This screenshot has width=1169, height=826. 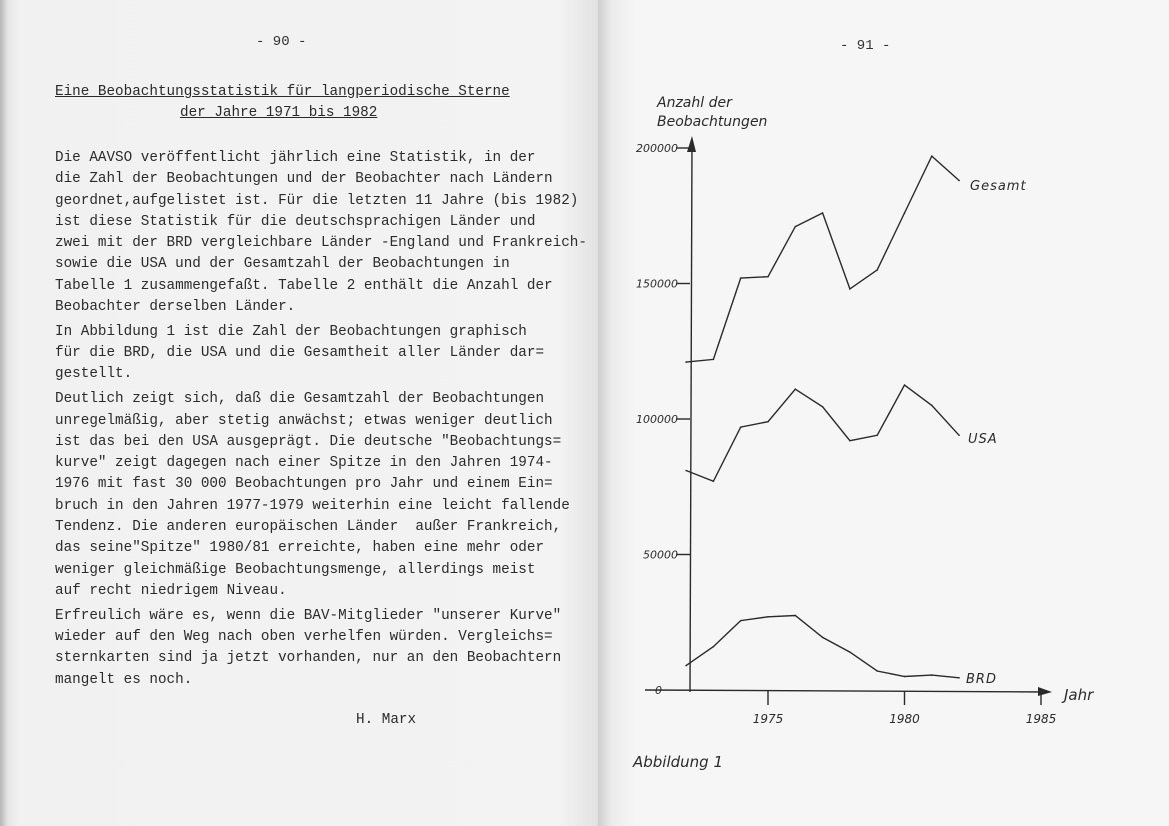 What do you see at coordinates (691, 417) in the screenshot?
I see `y-axis` at bounding box center [691, 417].